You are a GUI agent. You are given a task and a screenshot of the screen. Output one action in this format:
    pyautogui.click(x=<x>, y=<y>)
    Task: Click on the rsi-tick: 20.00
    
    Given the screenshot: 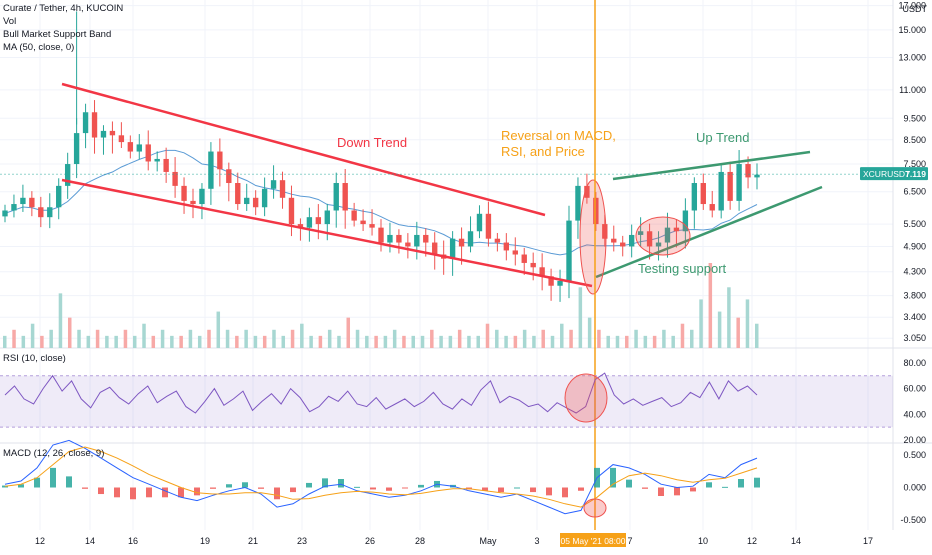 What is the action you would take?
    pyautogui.click(x=914, y=440)
    